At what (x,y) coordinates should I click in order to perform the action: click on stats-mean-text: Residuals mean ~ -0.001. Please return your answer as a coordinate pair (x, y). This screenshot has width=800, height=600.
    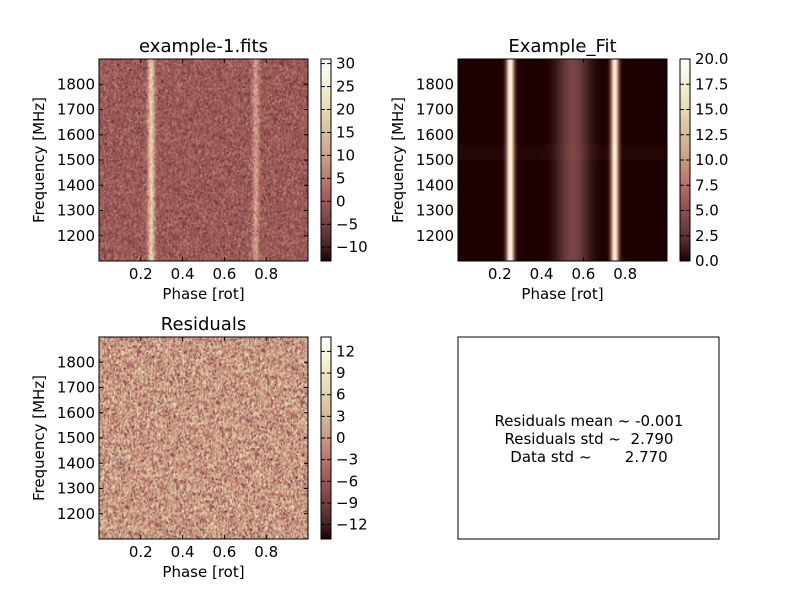
    Looking at the image, I should click on (589, 421).